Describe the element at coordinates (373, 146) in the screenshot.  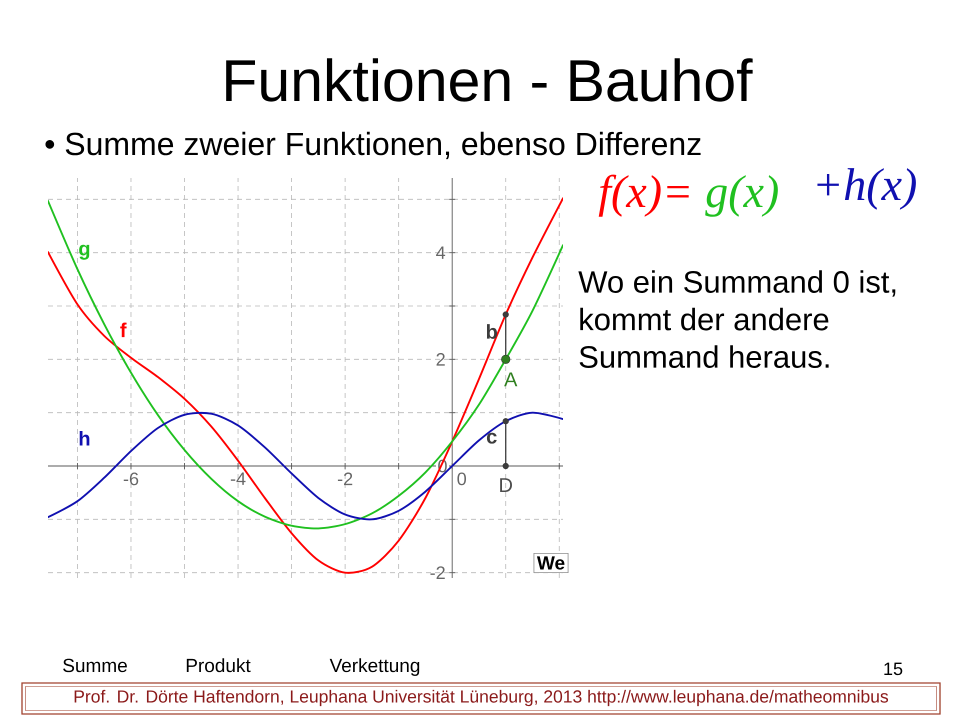
I see `chart-subtitle: • Summe zweier Funktionen, ebenso Differenz` at that location.